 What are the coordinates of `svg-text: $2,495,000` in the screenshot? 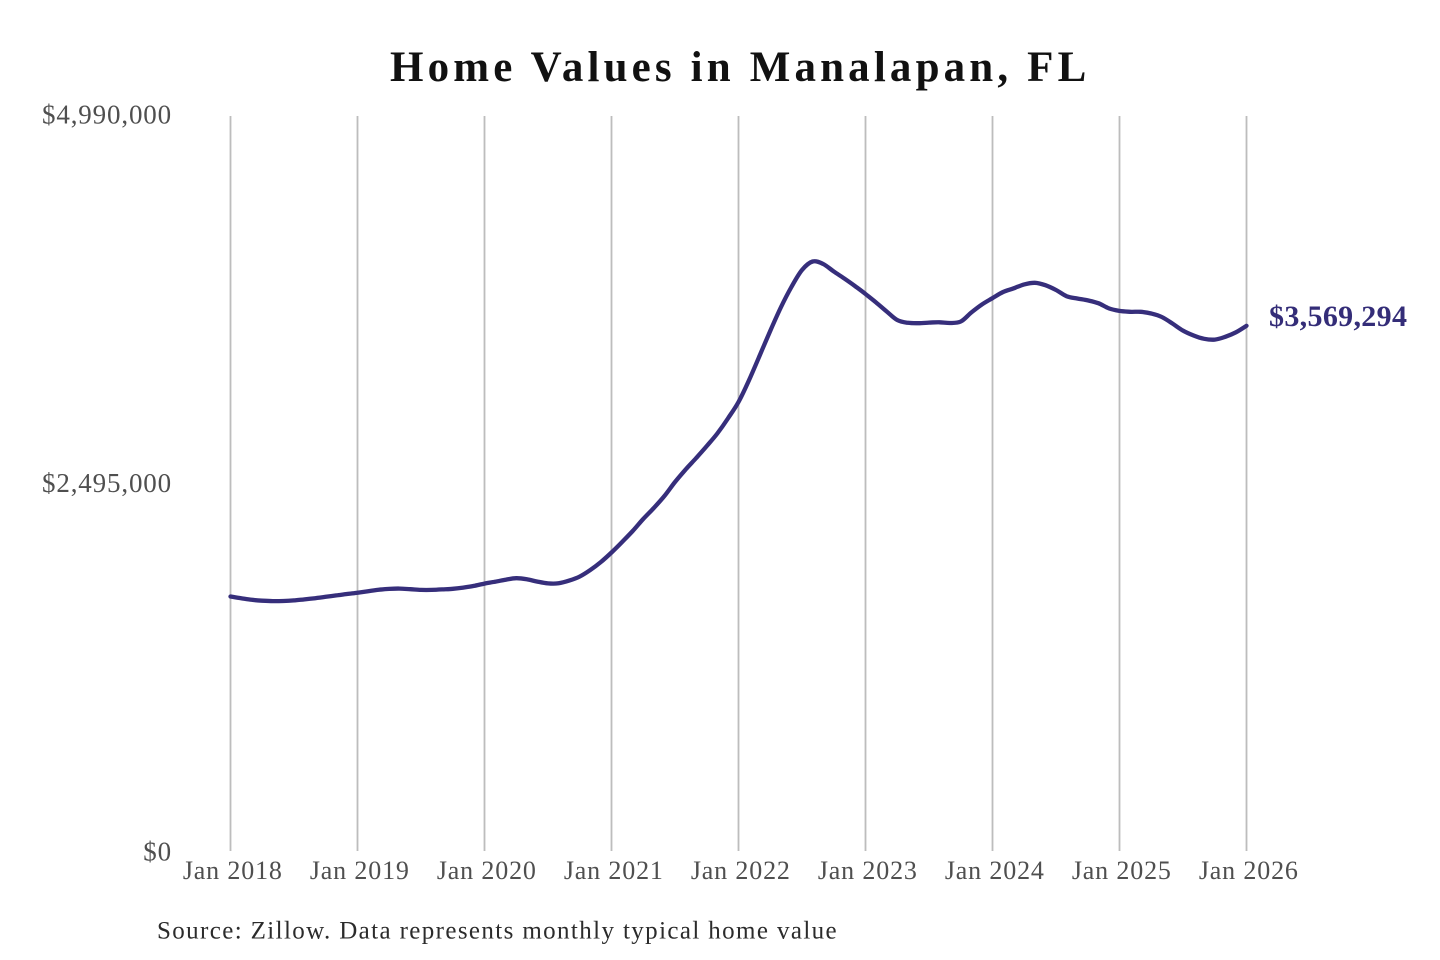 It's located at (107, 483).